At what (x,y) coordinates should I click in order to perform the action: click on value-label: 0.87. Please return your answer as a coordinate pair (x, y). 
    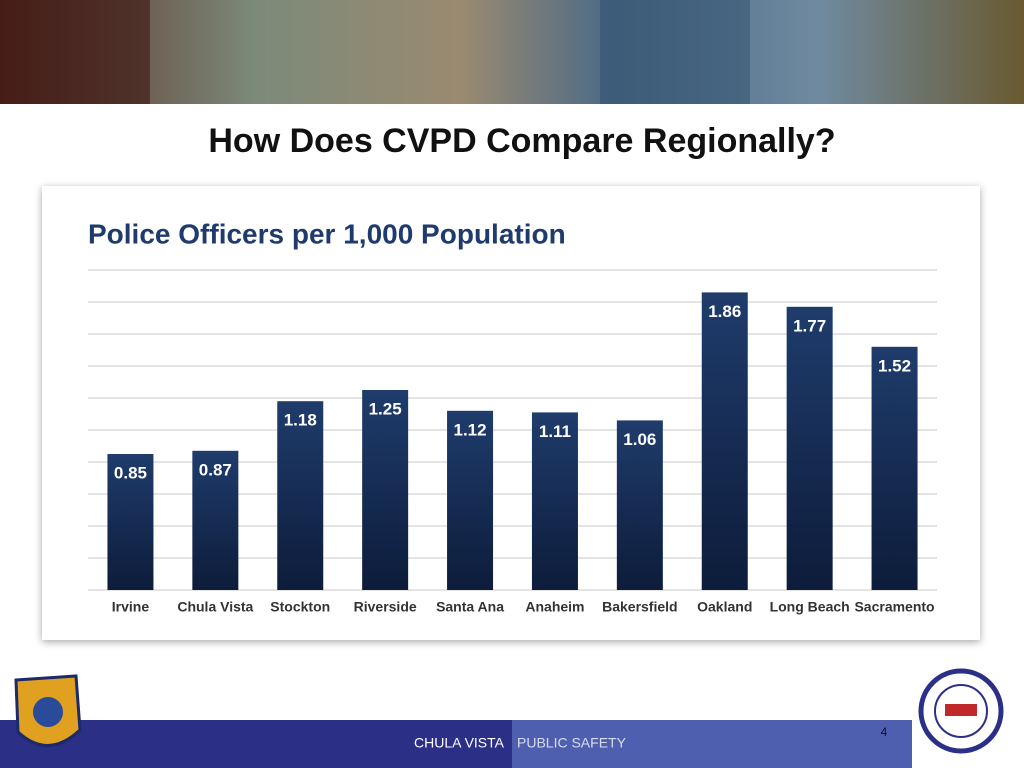
    Looking at the image, I should click on (215, 469).